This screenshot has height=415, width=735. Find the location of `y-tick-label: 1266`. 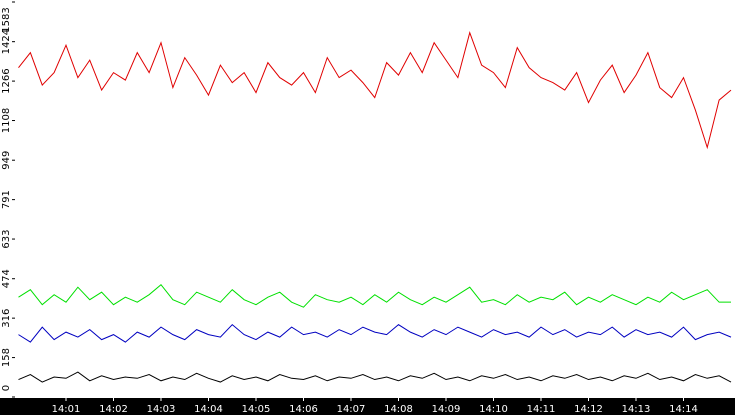

y-tick-label: 1266 is located at coordinates (6, 80).